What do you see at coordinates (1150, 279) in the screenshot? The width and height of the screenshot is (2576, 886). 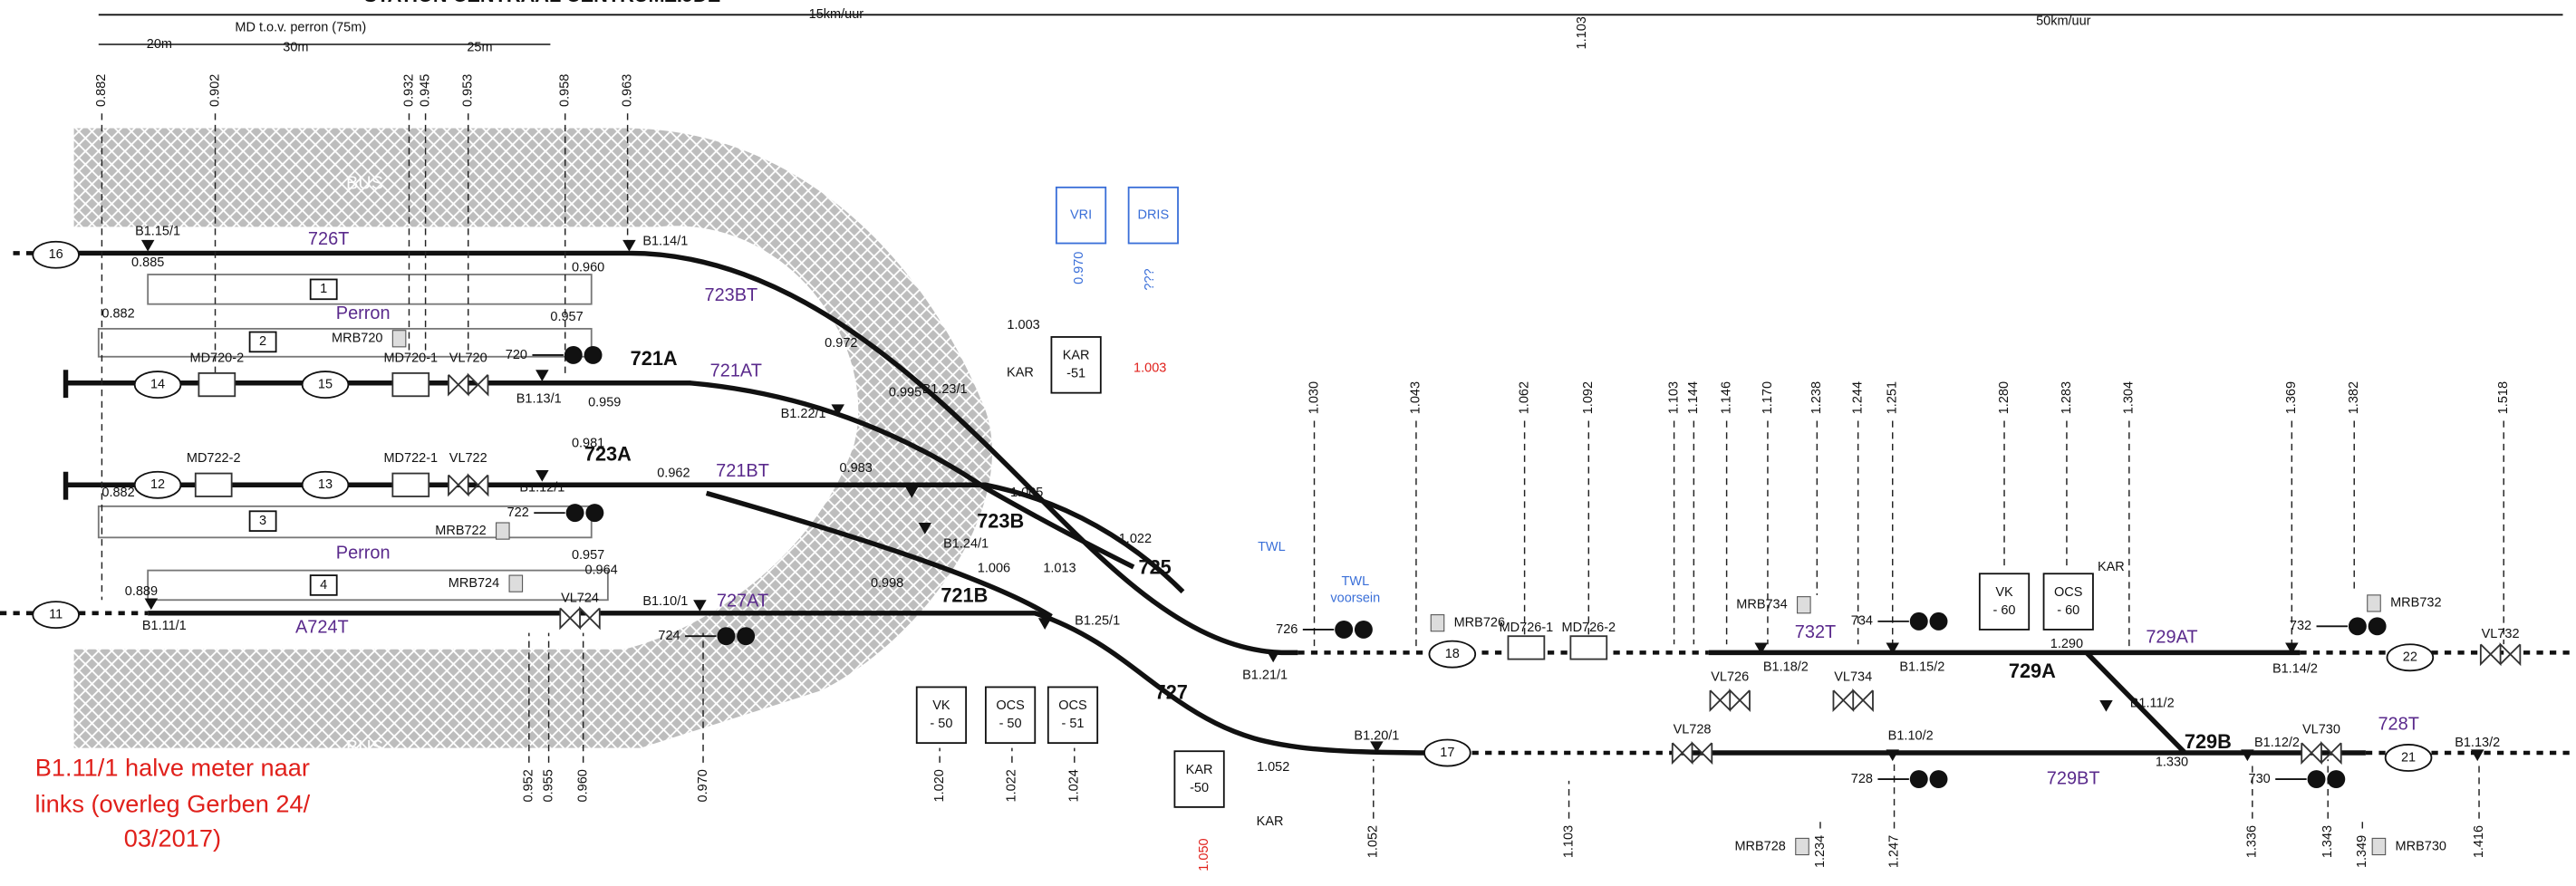 I see `km-label-blue: ???` at bounding box center [1150, 279].